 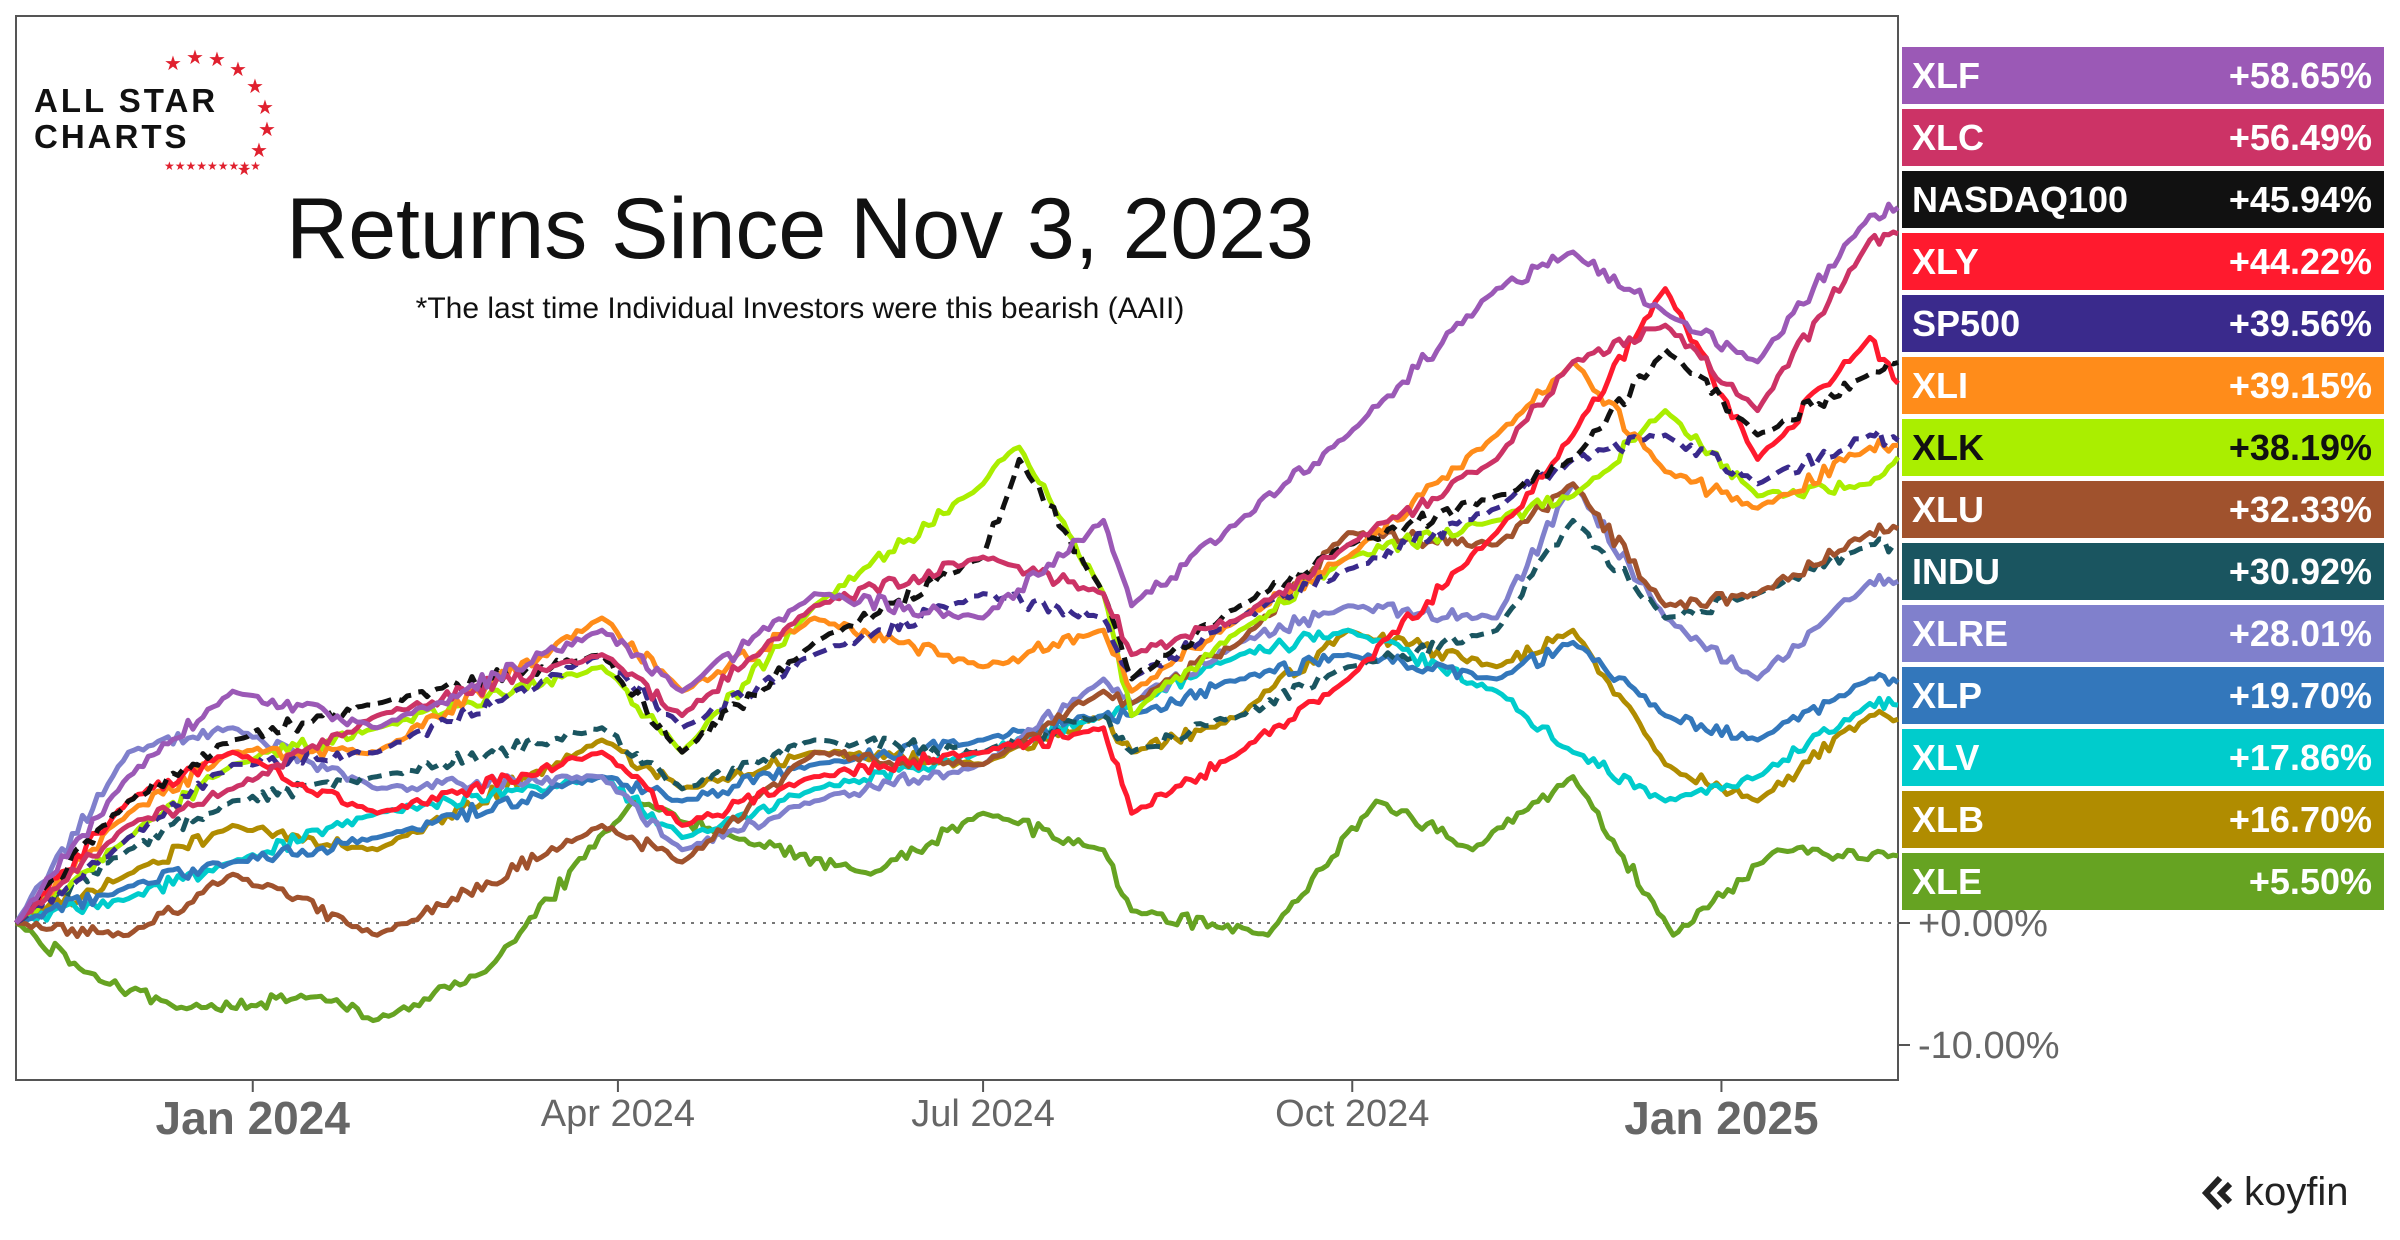 What do you see at coordinates (1960, 633) in the screenshot?
I see `legend-series-name: XLRE` at bounding box center [1960, 633].